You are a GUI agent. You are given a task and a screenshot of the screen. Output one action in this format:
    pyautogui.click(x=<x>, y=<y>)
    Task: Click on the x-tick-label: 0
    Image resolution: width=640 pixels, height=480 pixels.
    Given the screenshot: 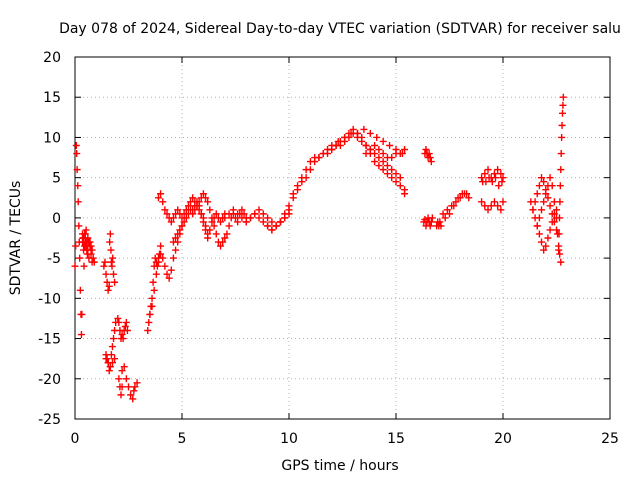 What is the action you would take?
    pyautogui.click(x=75, y=439)
    